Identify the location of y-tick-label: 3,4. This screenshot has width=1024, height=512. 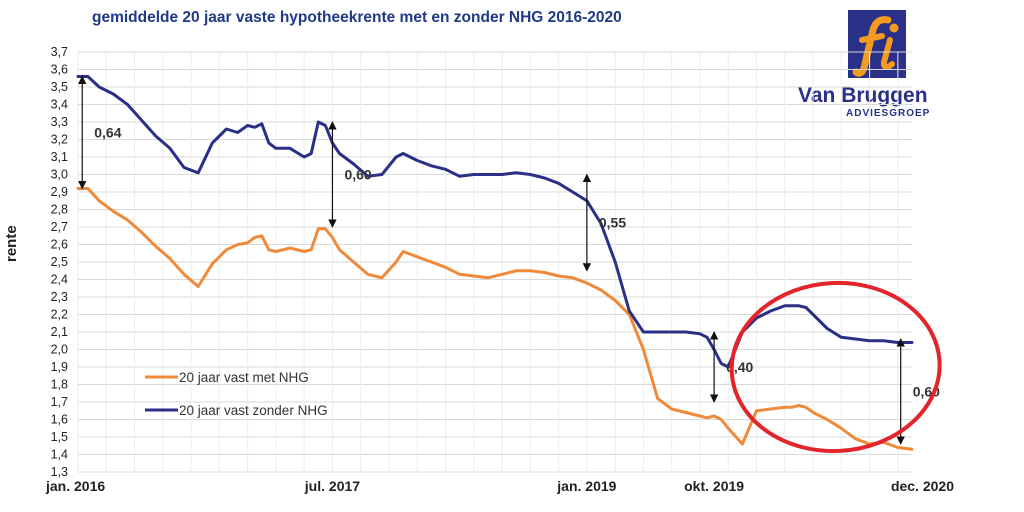
(59, 105).